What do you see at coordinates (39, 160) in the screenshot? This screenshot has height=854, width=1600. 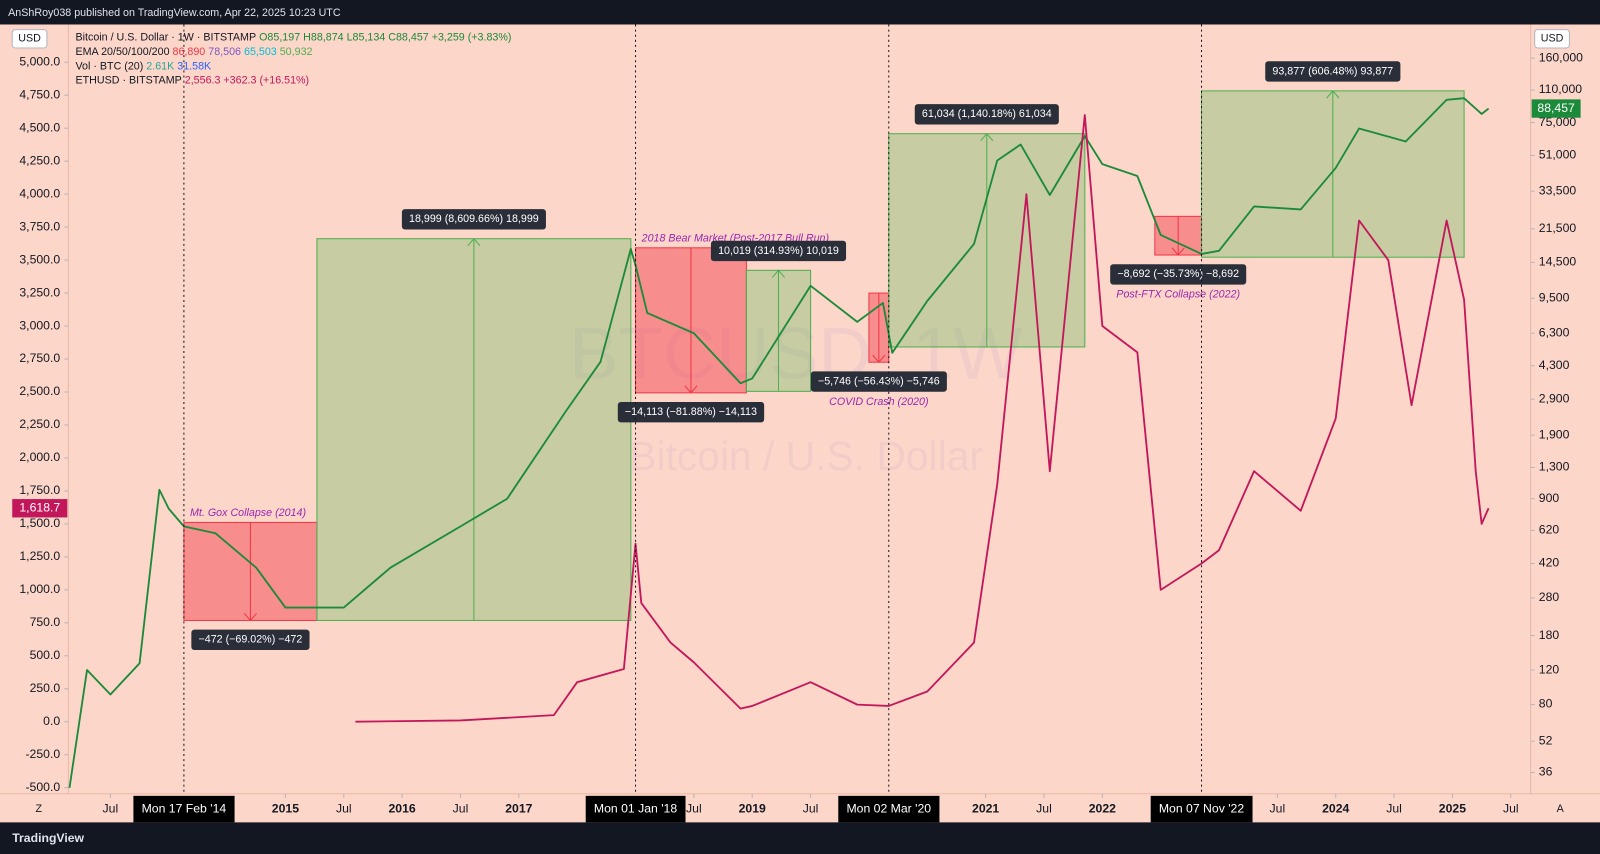 I see `y-tick-label: 4,250.0` at bounding box center [39, 160].